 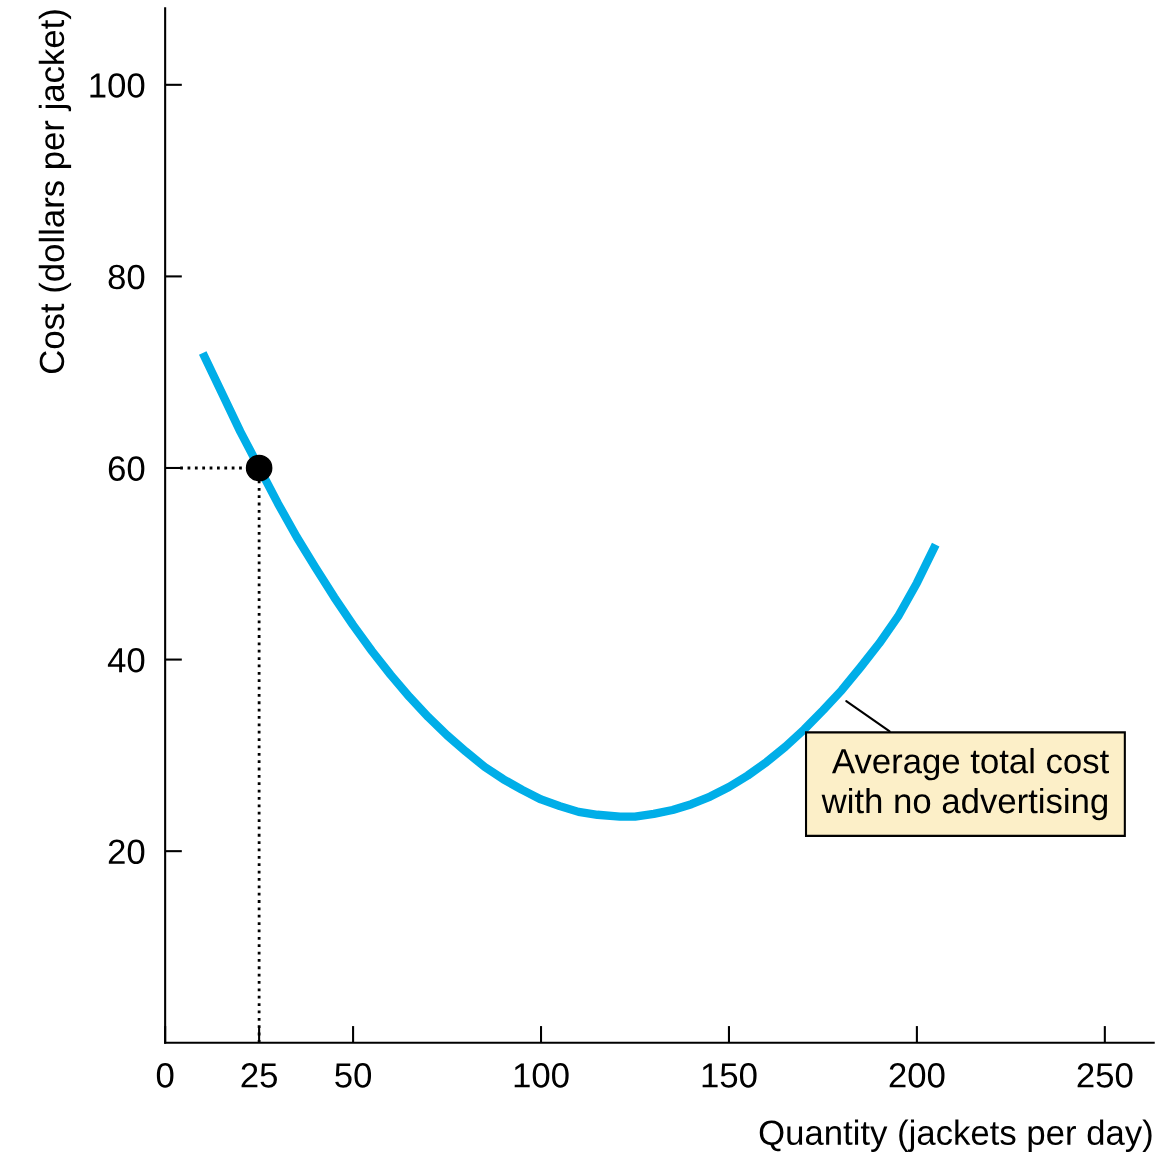 What do you see at coordinates (1105, 1075) in the screenshot?
I see `x-tick-label: 250` at bounding box center [1105, 1075].